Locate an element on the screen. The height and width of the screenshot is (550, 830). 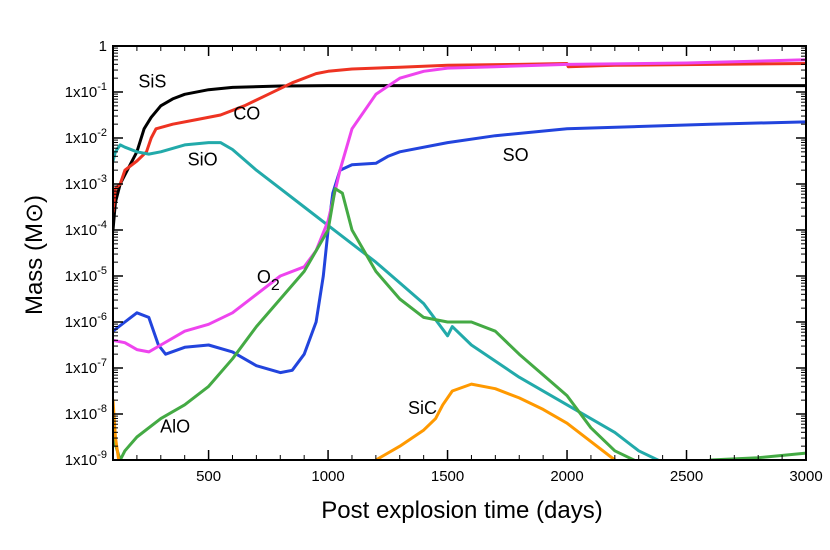
y-tick-label-base: 1 is located at coordinates (103, 46).